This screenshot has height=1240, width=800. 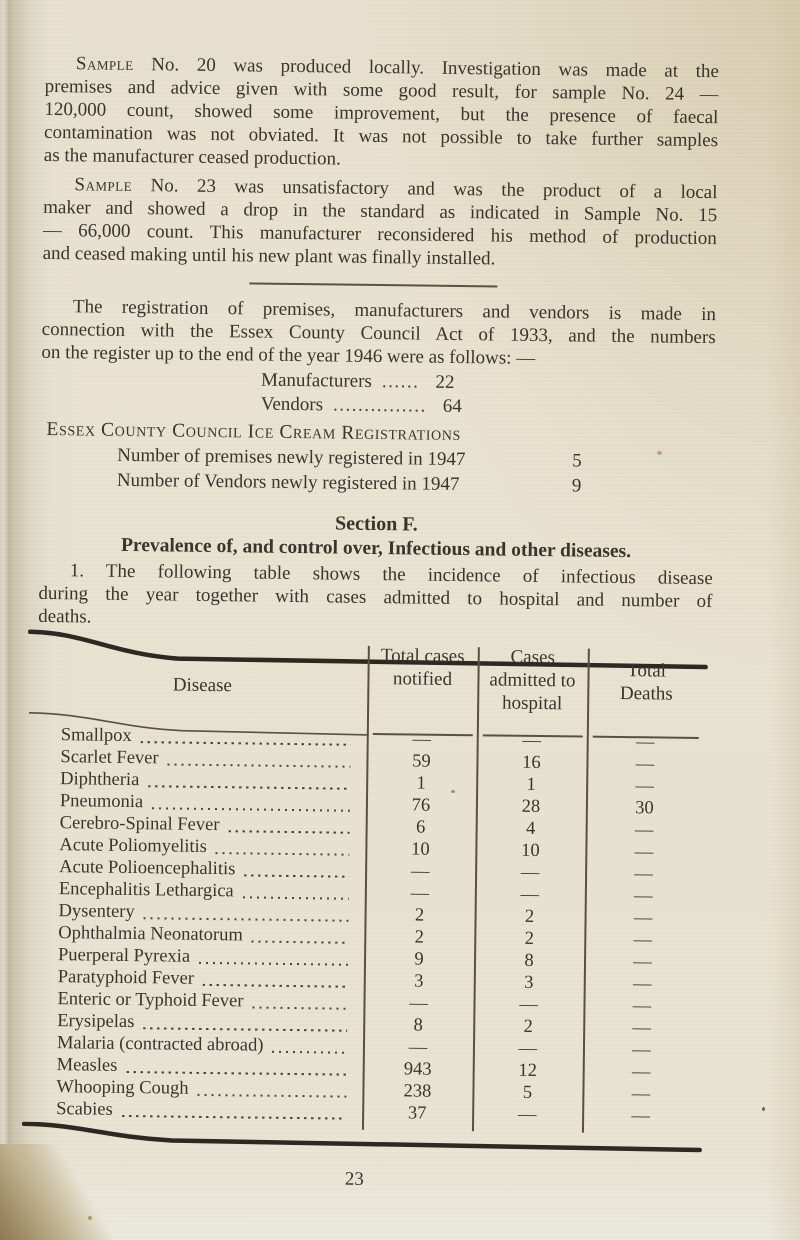 What do you see at coordinates (197, 1111) in the screenshot?
I see `disease-cell: Scabies` at bounding box center [197, 1111].